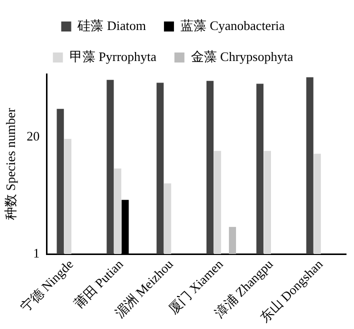 The image size is (354, 329). Describe the element at coordinates (111, 25) in the screenshot. I see `legend-label: 硅藻 Diatom` at that location.